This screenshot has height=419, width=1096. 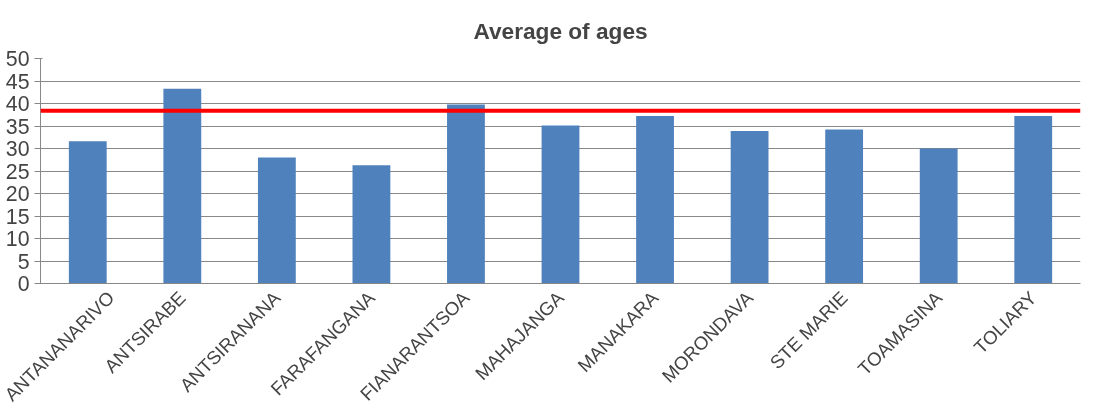 I want to click on y-tick-label: 20, so click(x=17, y=194).